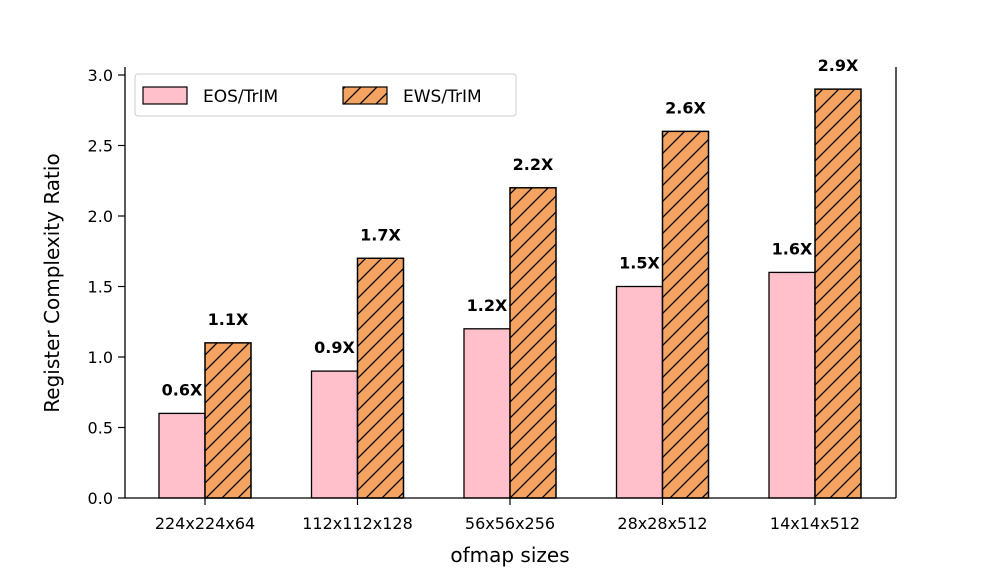 The width and height of the screenshot is (996, 569). What do you see at coordinates (240, 97) in the screenshot?
I see `legend-label-eos-trim: EOS/TrIM` at bounding box center [240, 97].